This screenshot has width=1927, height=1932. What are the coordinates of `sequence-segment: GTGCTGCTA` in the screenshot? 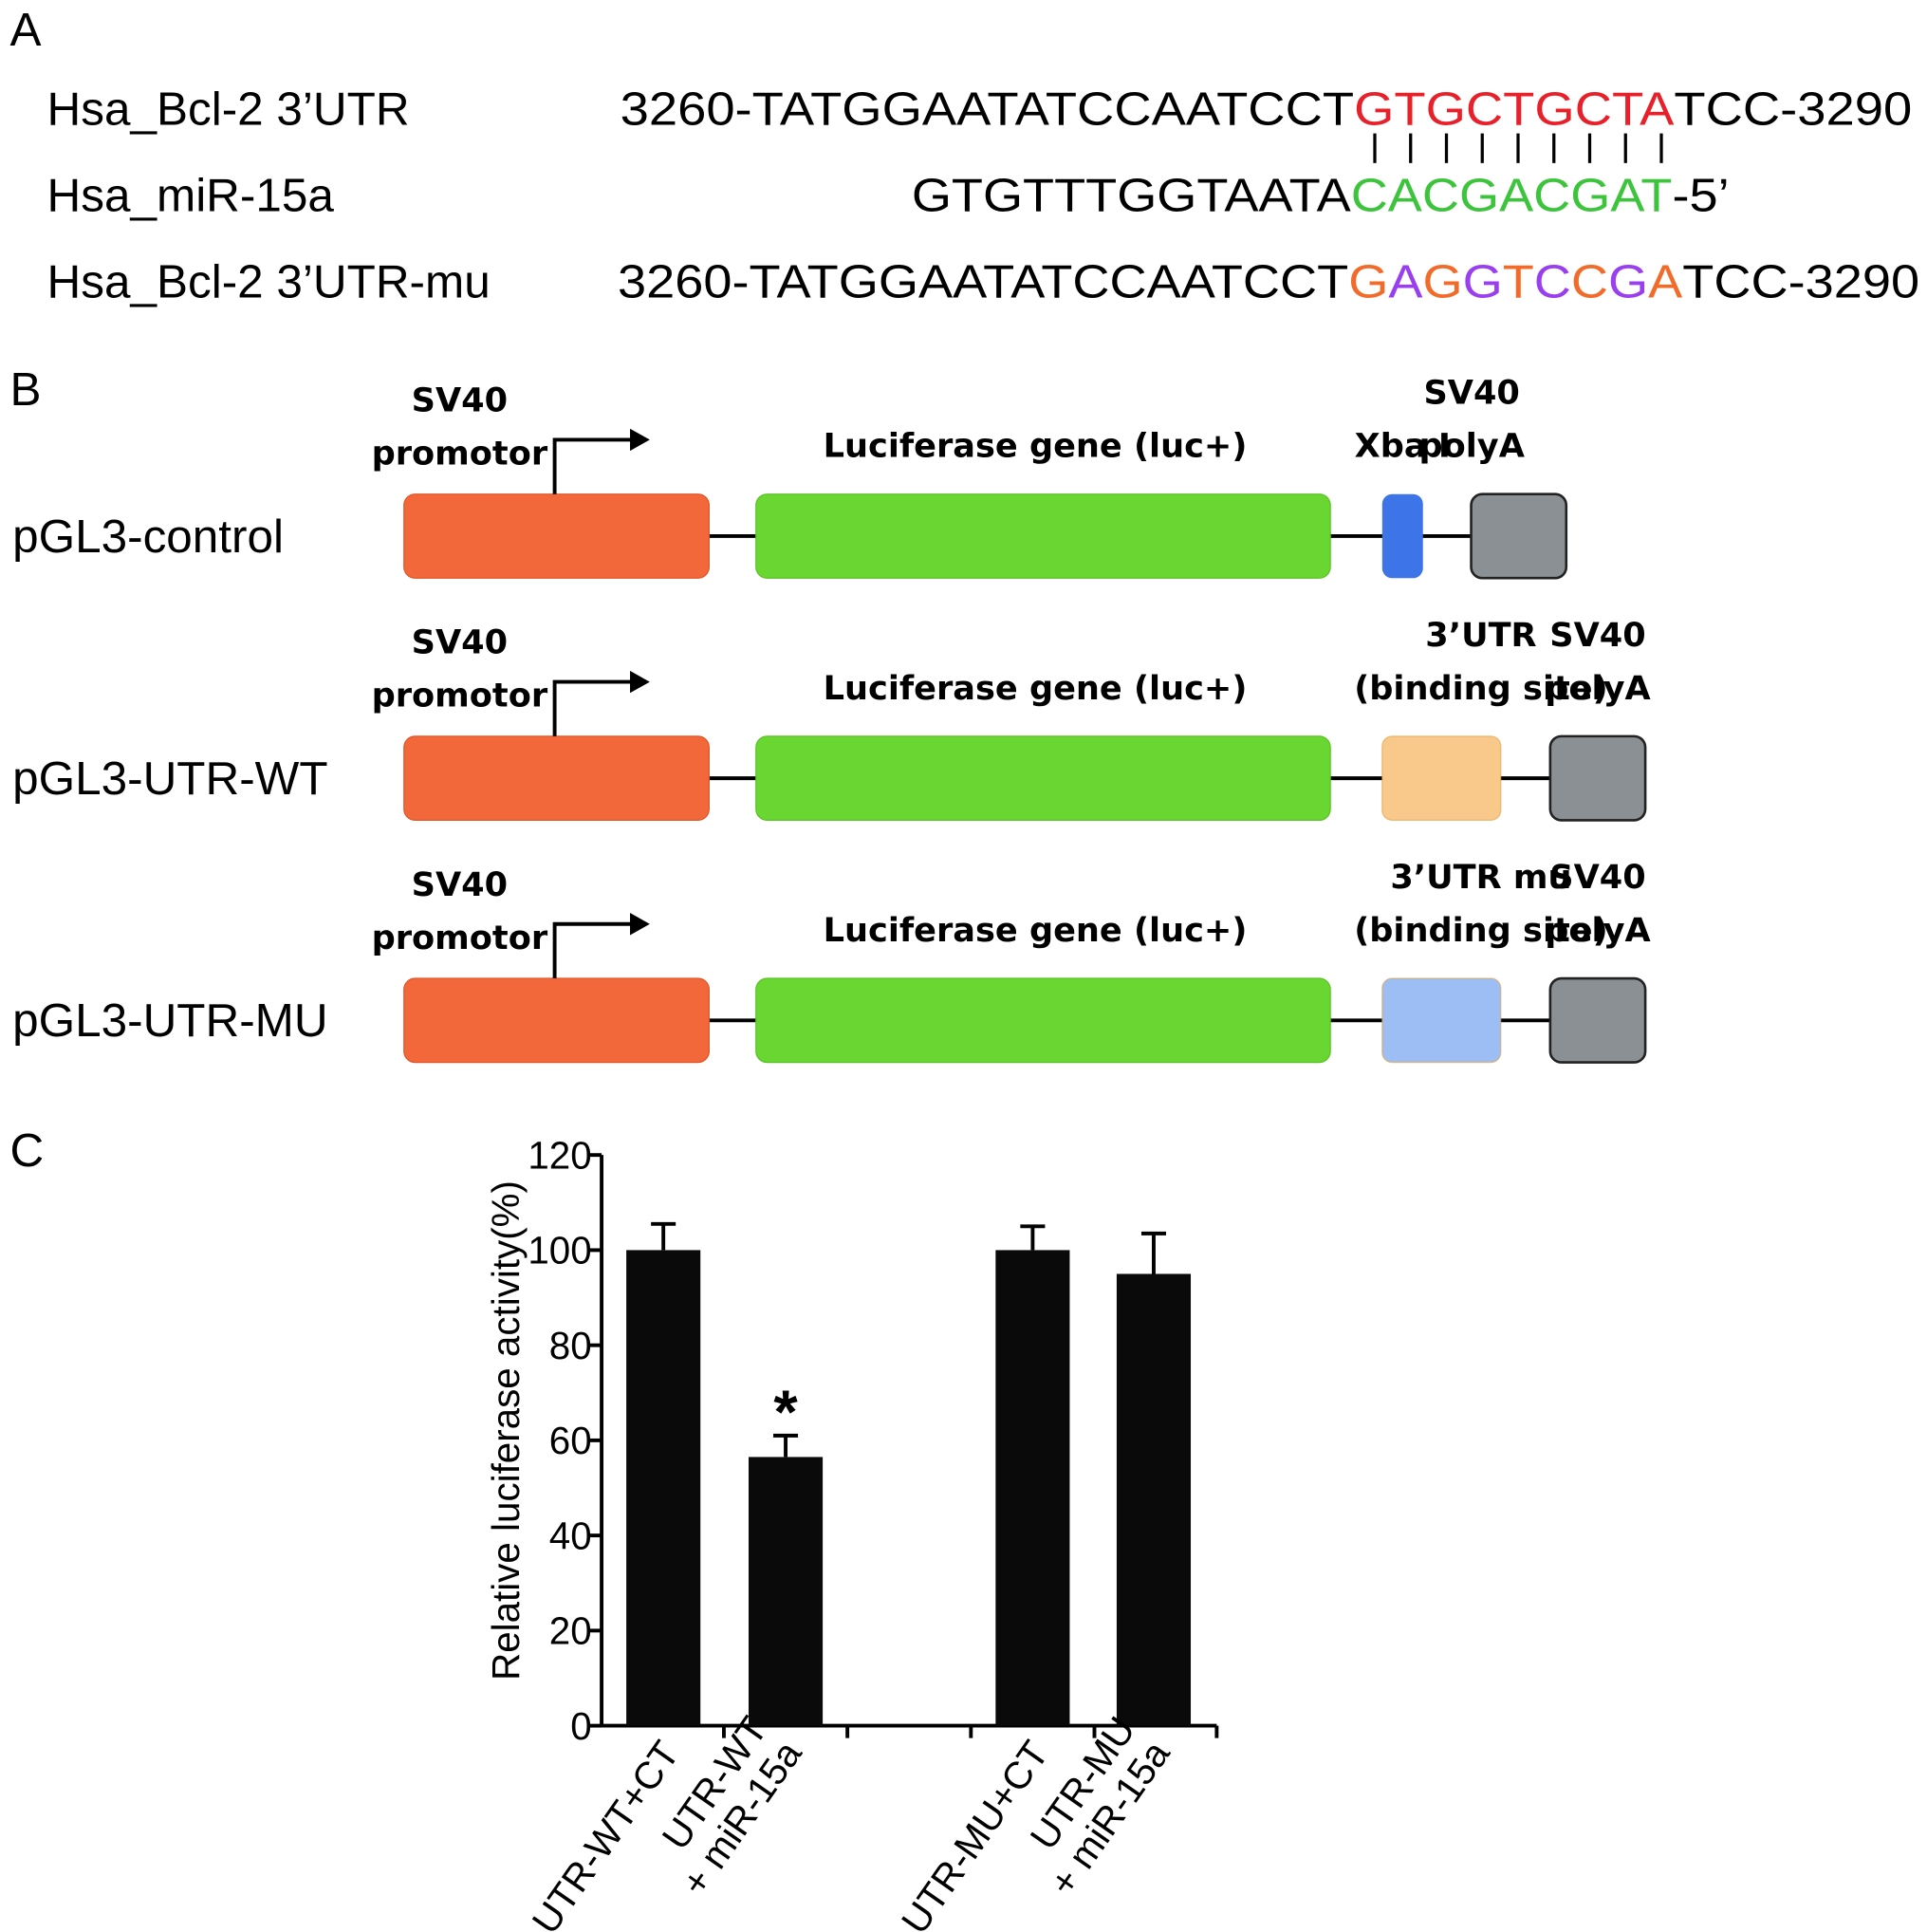 It's located at (1514, 109).